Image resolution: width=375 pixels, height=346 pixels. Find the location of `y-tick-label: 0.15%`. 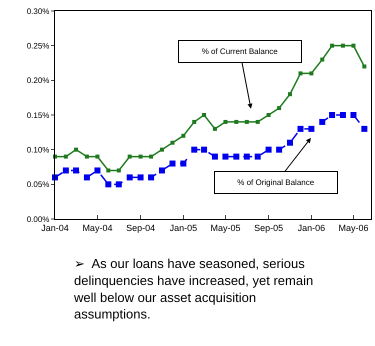

y-tick-label: 0.15% is located at coordinates (38, 115).